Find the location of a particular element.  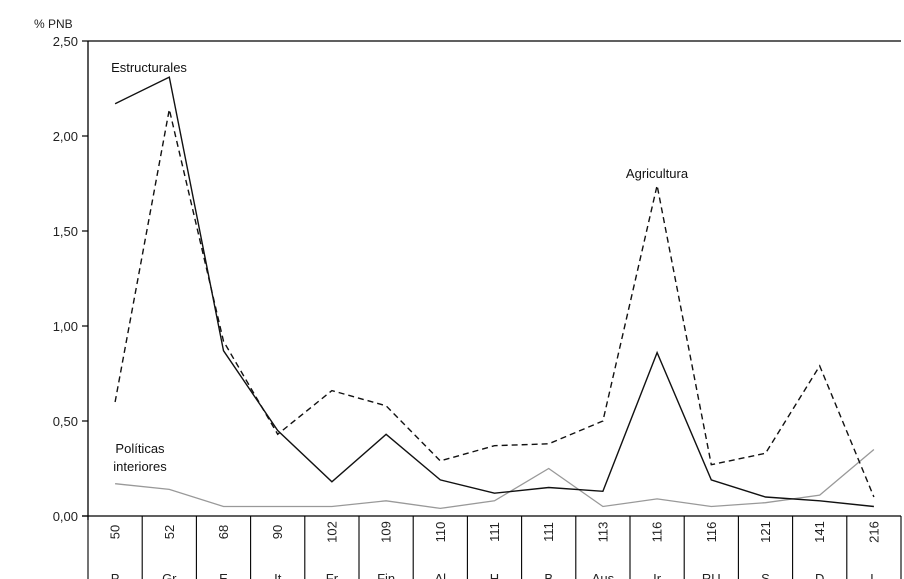

y-tick-label: 1,50 is located at coordinates (65, 231).